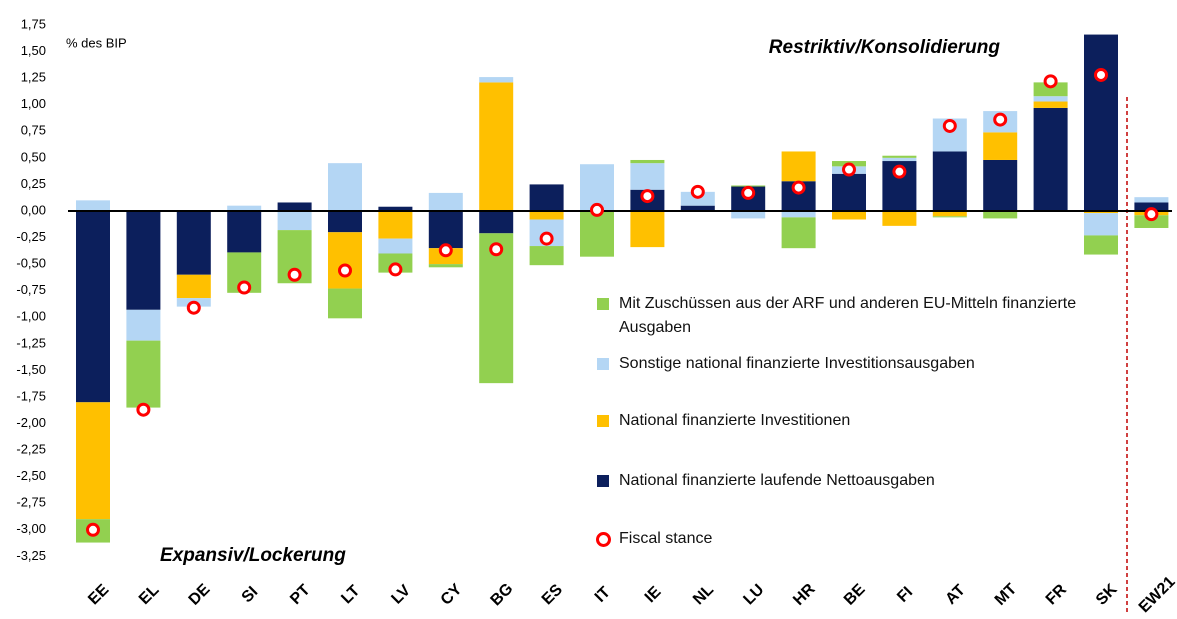 The height and width of the screenshot is (619, 1177). What do you see at coordinates (31, 475) in the screenshot?
I see `y-tick-label: -2,50` at bounding box center [31, 475].